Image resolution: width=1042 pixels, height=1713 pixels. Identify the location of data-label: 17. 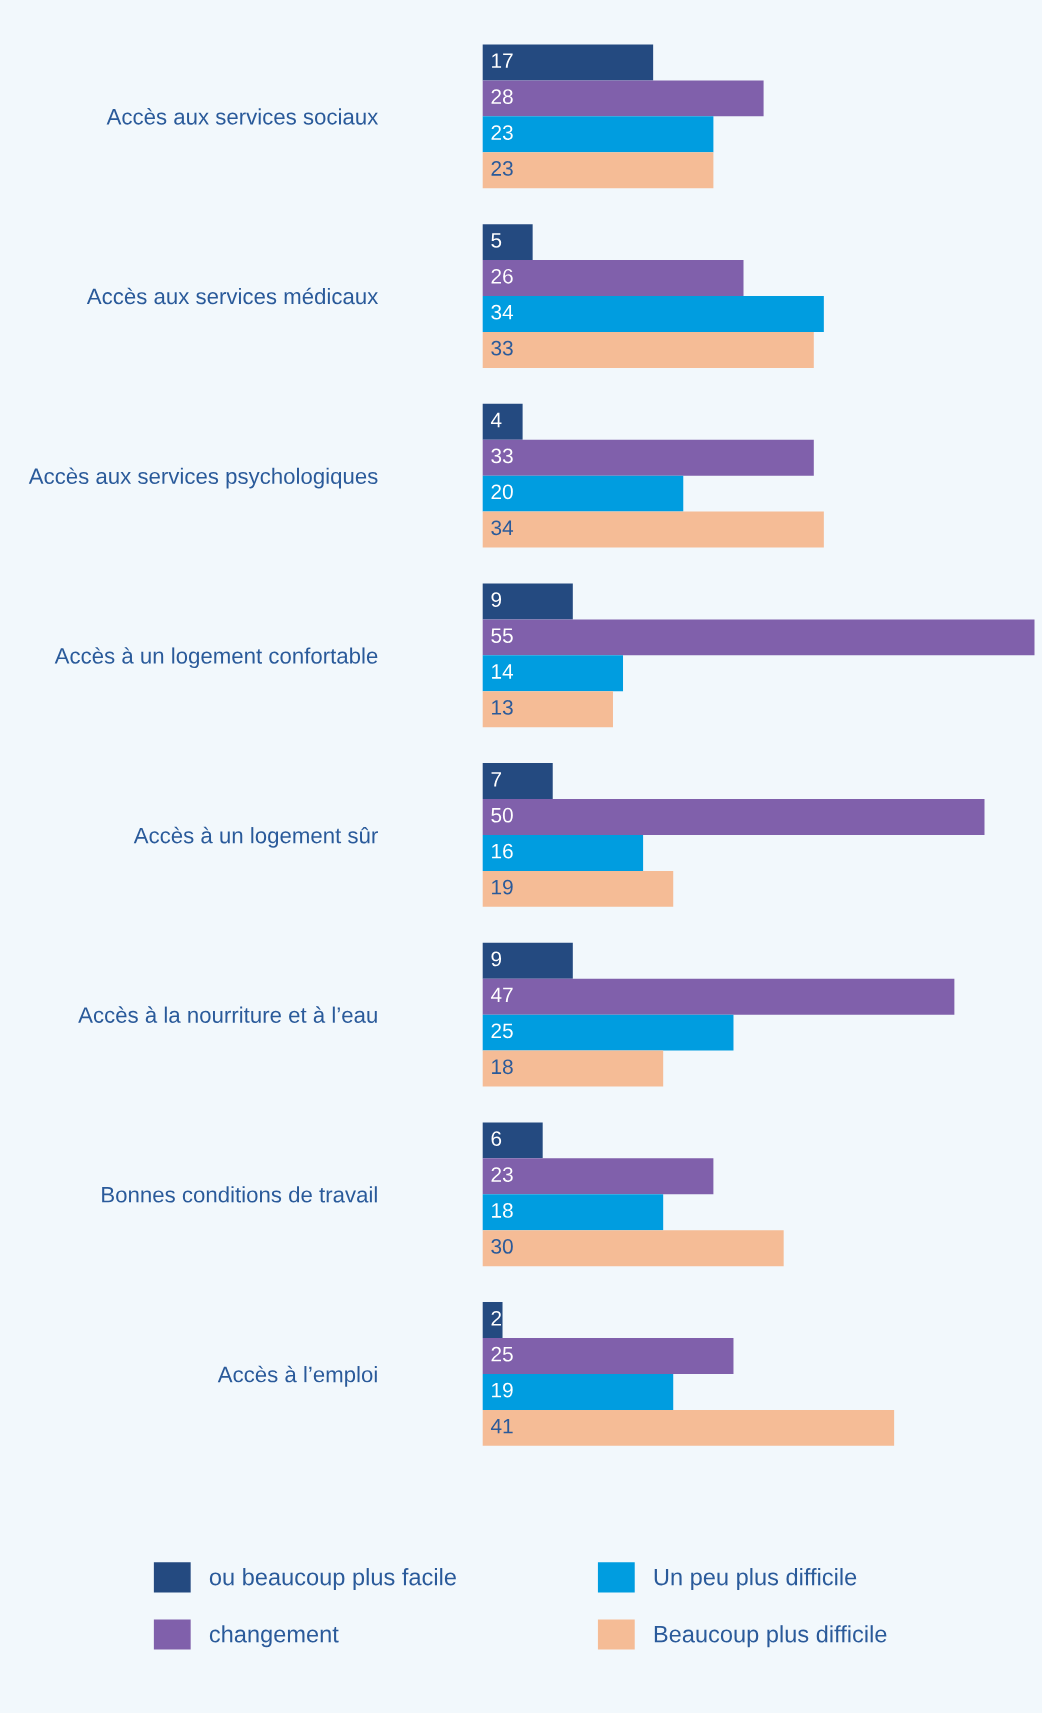
(502, 60).